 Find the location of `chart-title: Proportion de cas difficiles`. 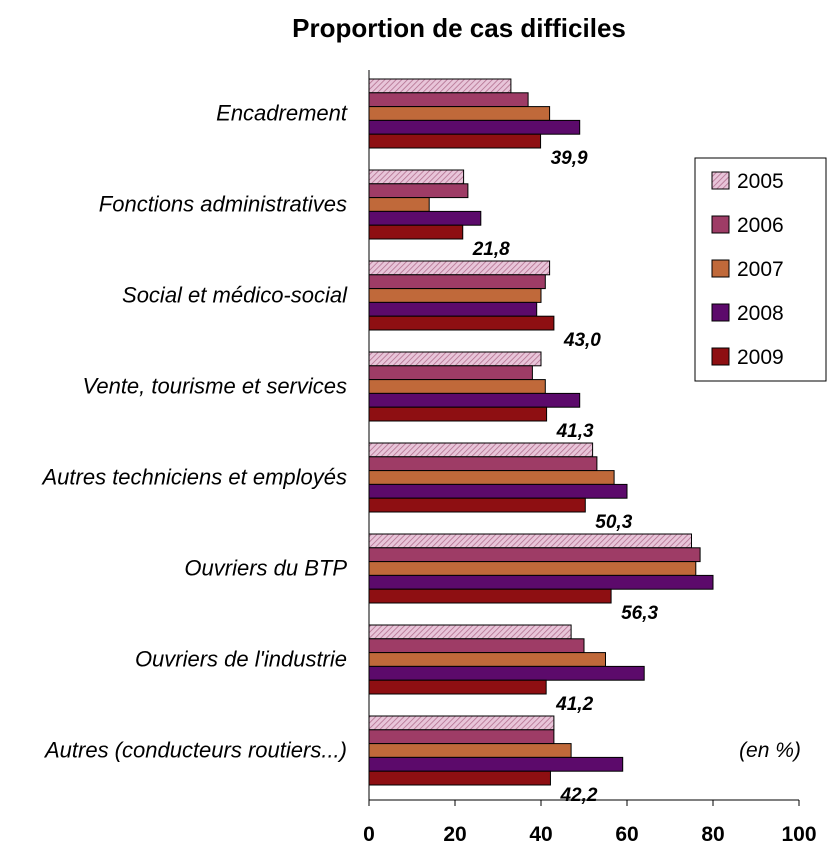

chart-title: Proportion de cas difficiles is located at coordinates (459, 28).